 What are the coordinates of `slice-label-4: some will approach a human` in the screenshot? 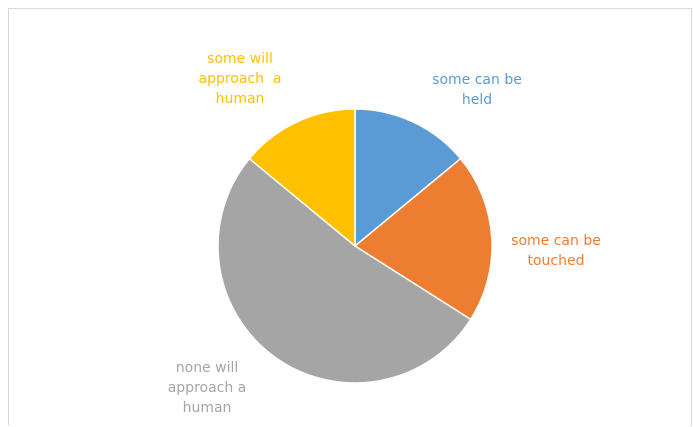 It's located at (240, 79).